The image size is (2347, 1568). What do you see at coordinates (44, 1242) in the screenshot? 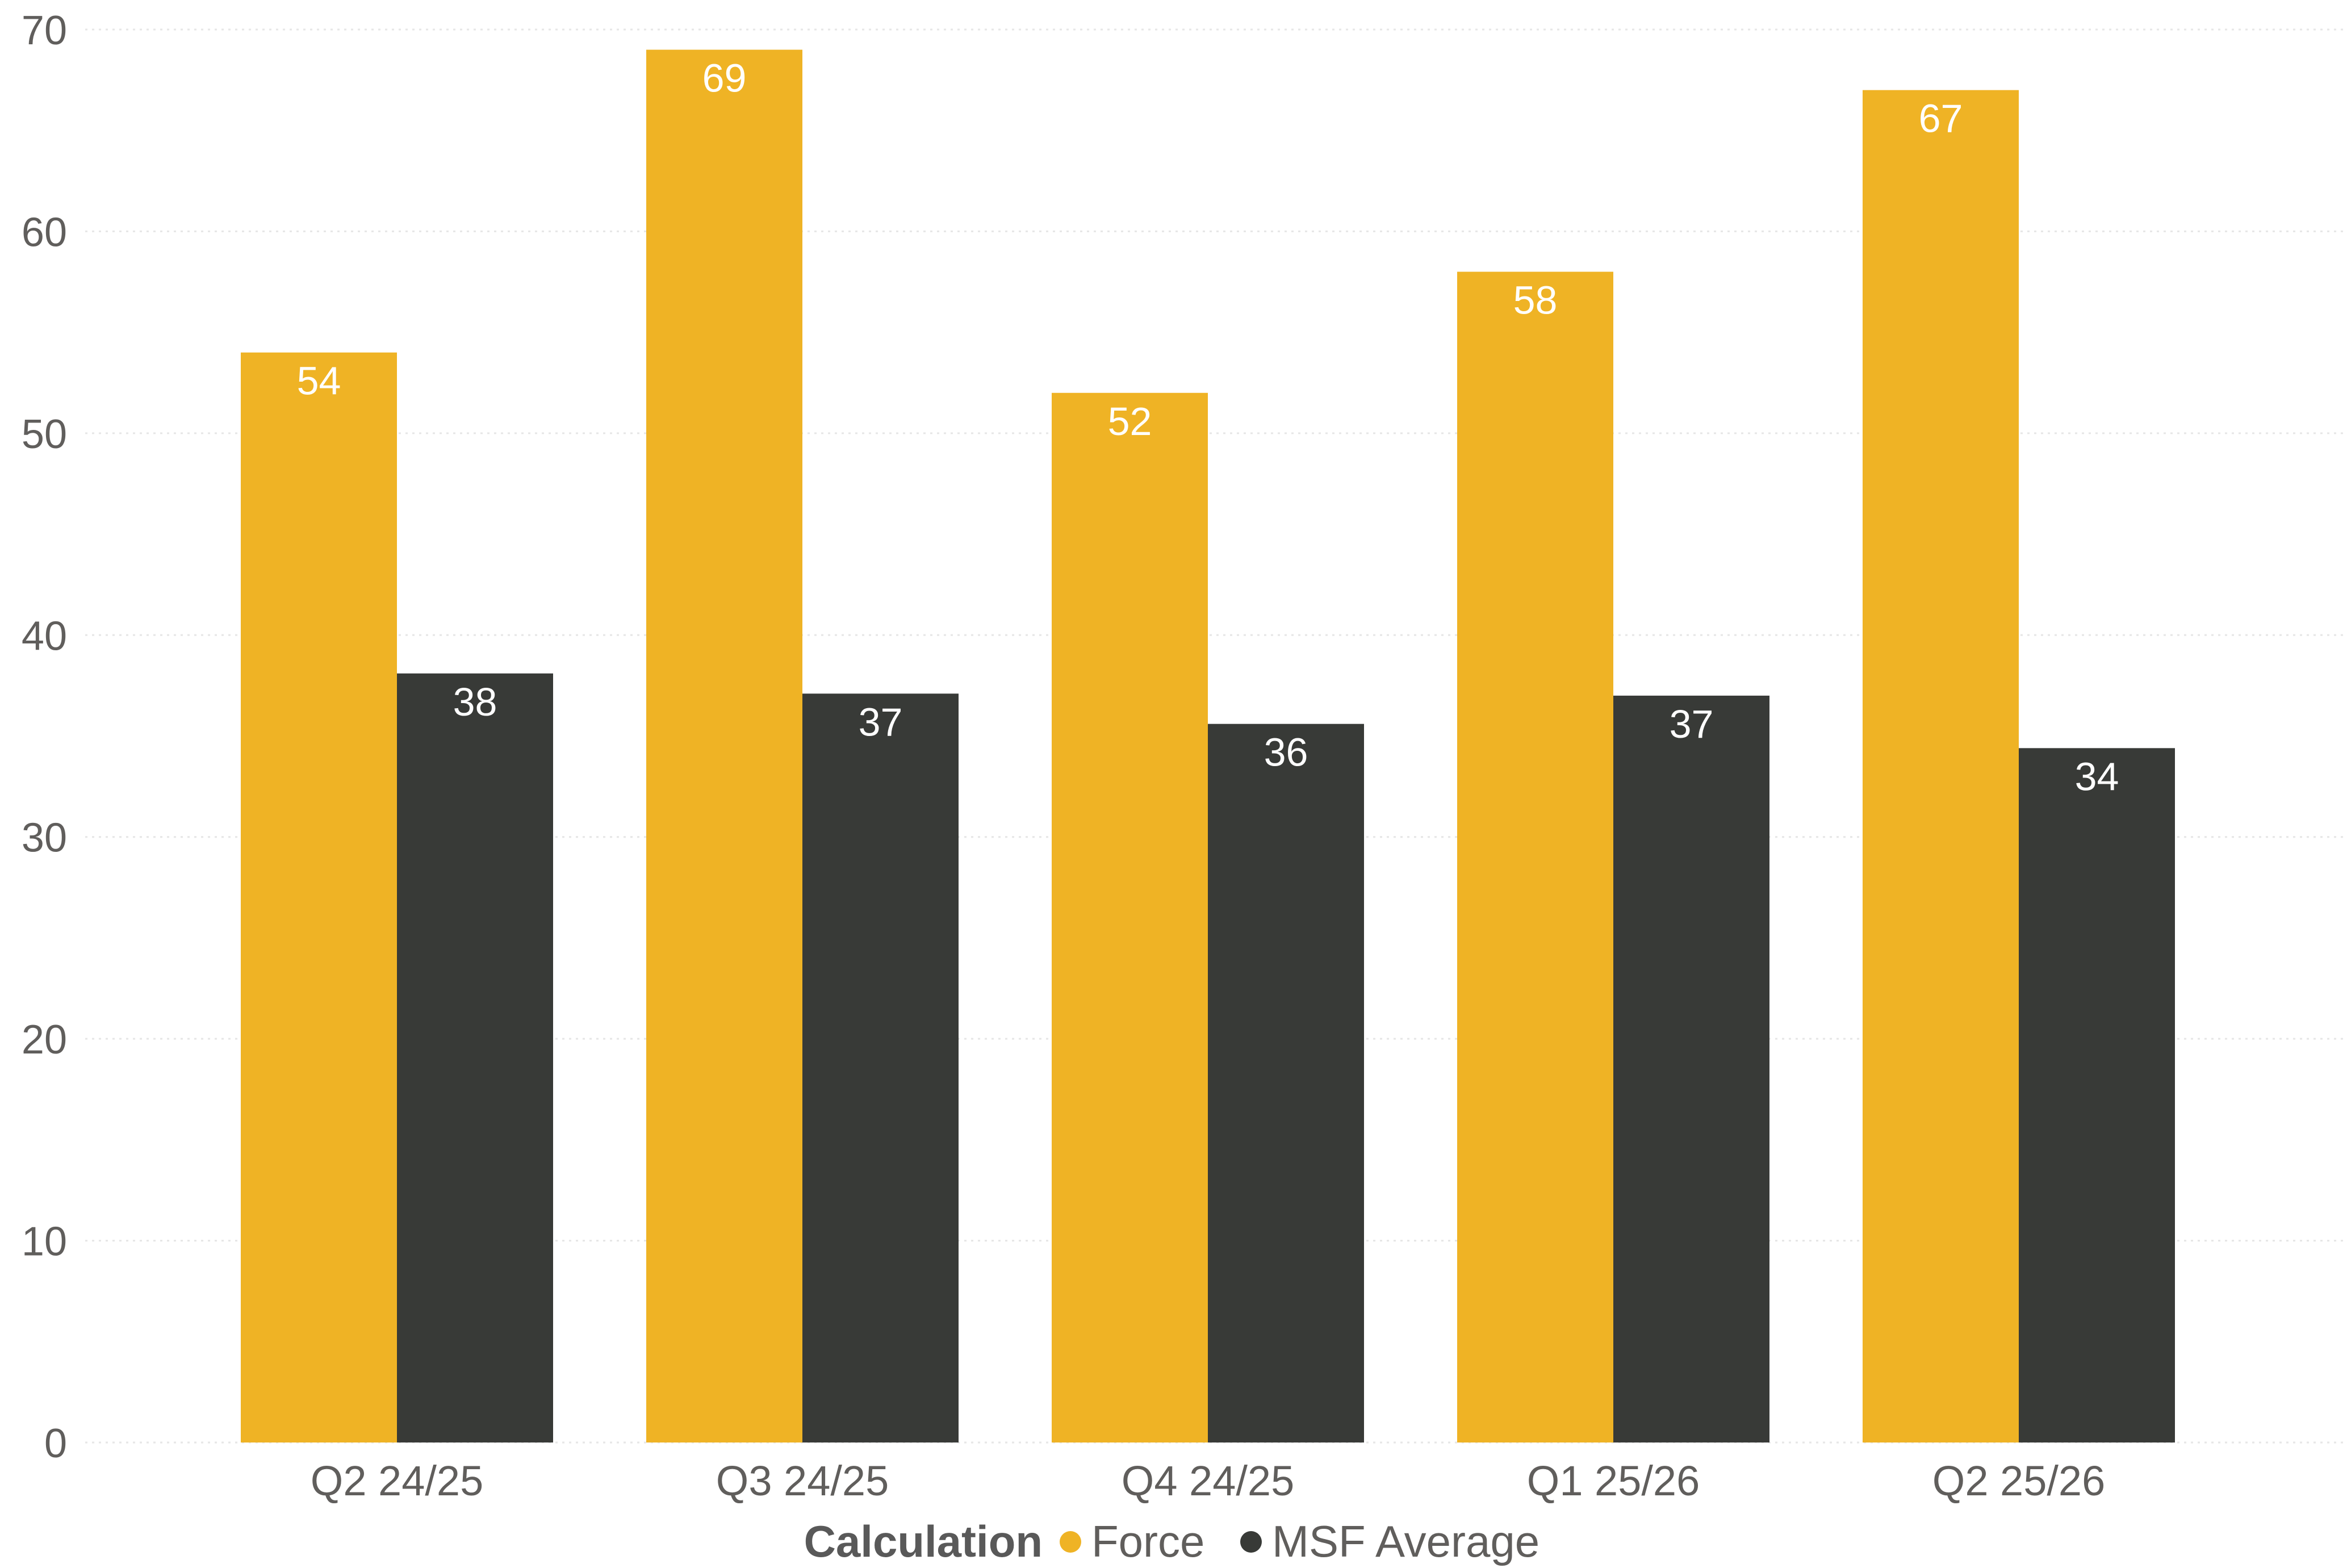
I see `y-tick-label: 10` at bounding box center [44, 1242].